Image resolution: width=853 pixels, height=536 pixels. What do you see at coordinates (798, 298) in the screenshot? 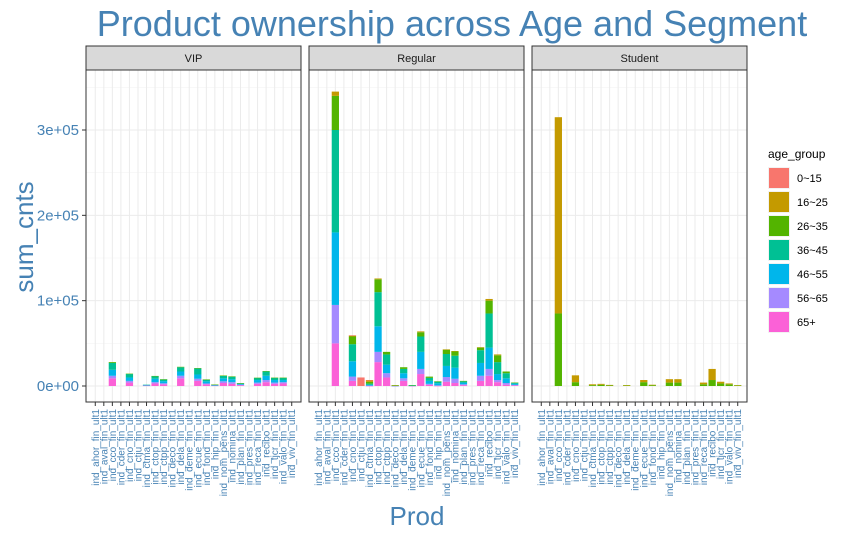
I see `legend-item-56-65: 56~65` at bounding box center [798, 298].